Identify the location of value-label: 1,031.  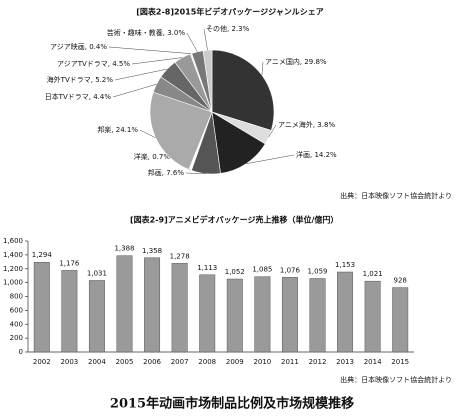
(97, 273).